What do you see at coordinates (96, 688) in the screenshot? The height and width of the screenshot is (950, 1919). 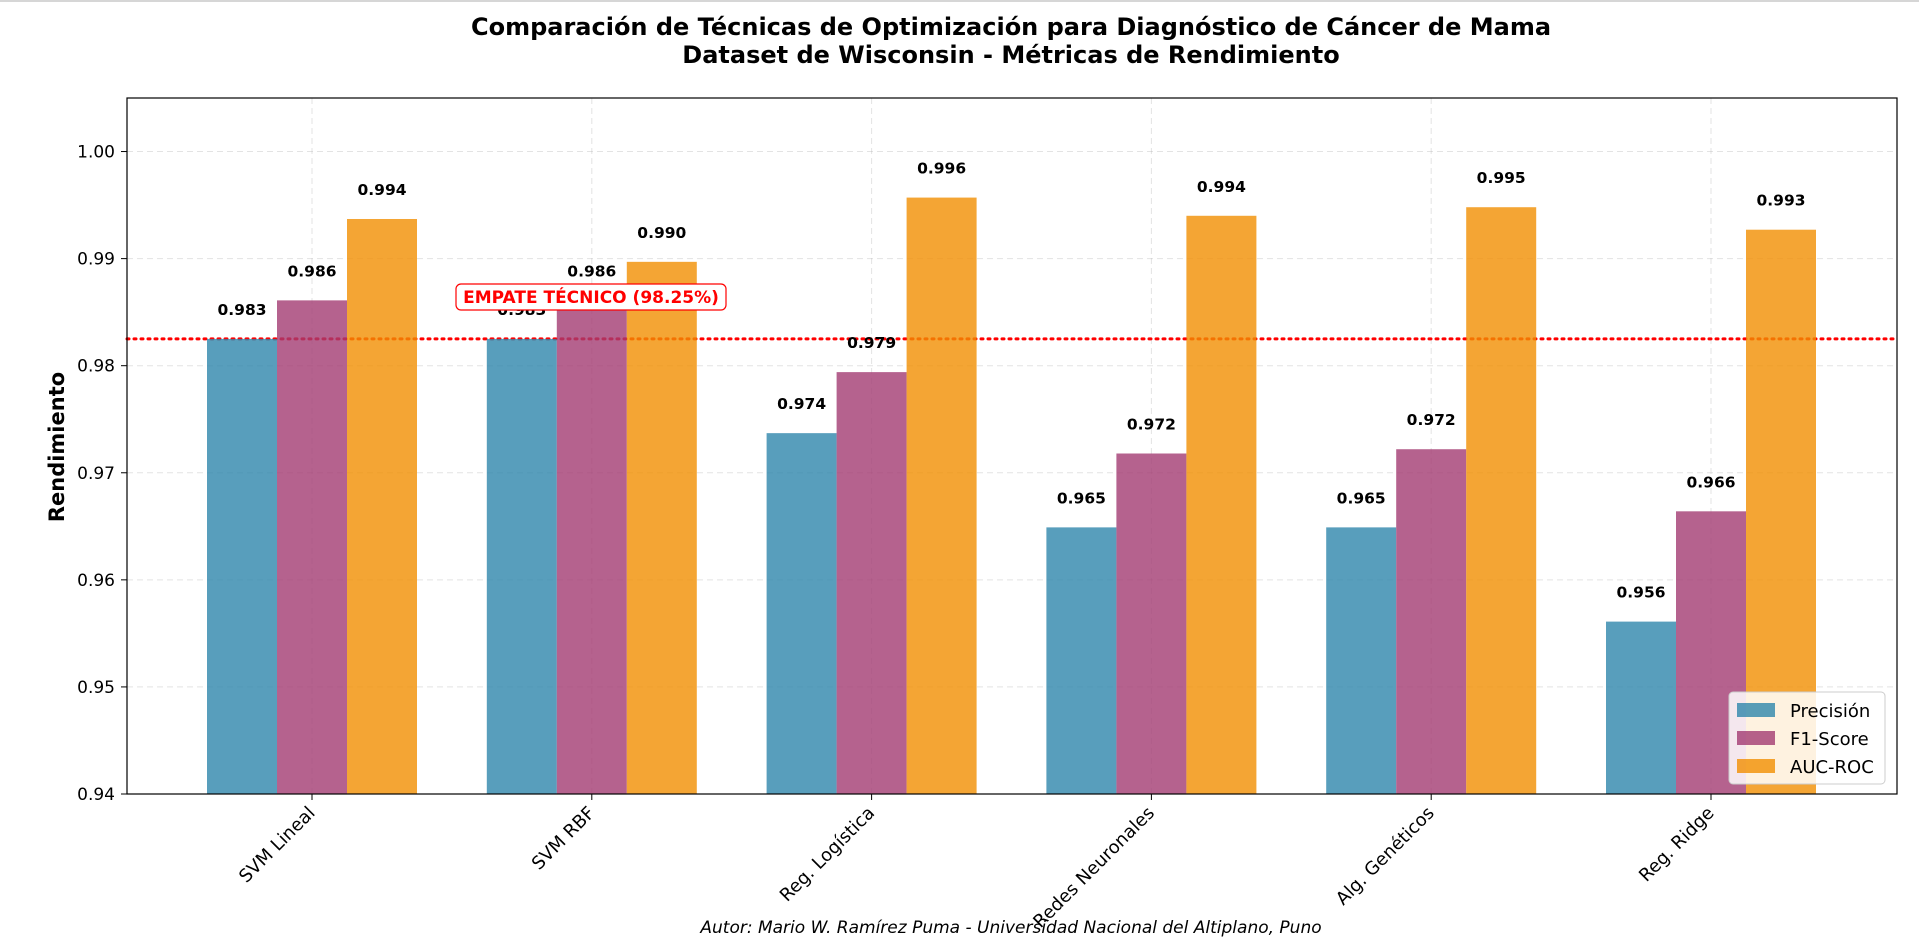 I see `y-tick-label: 0.95` at bounding box center [96, 688].